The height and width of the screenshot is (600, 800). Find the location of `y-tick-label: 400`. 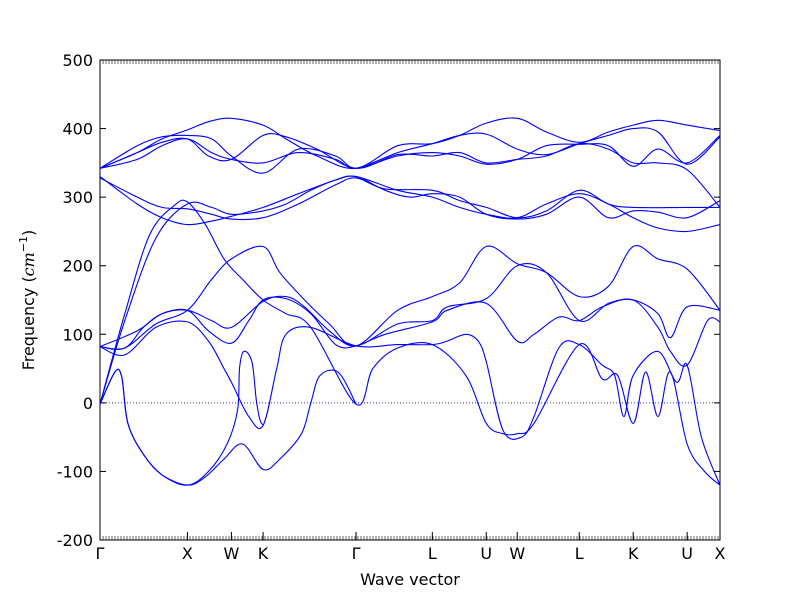

y-tick-label: 400 is located at coordinates (77, 129).